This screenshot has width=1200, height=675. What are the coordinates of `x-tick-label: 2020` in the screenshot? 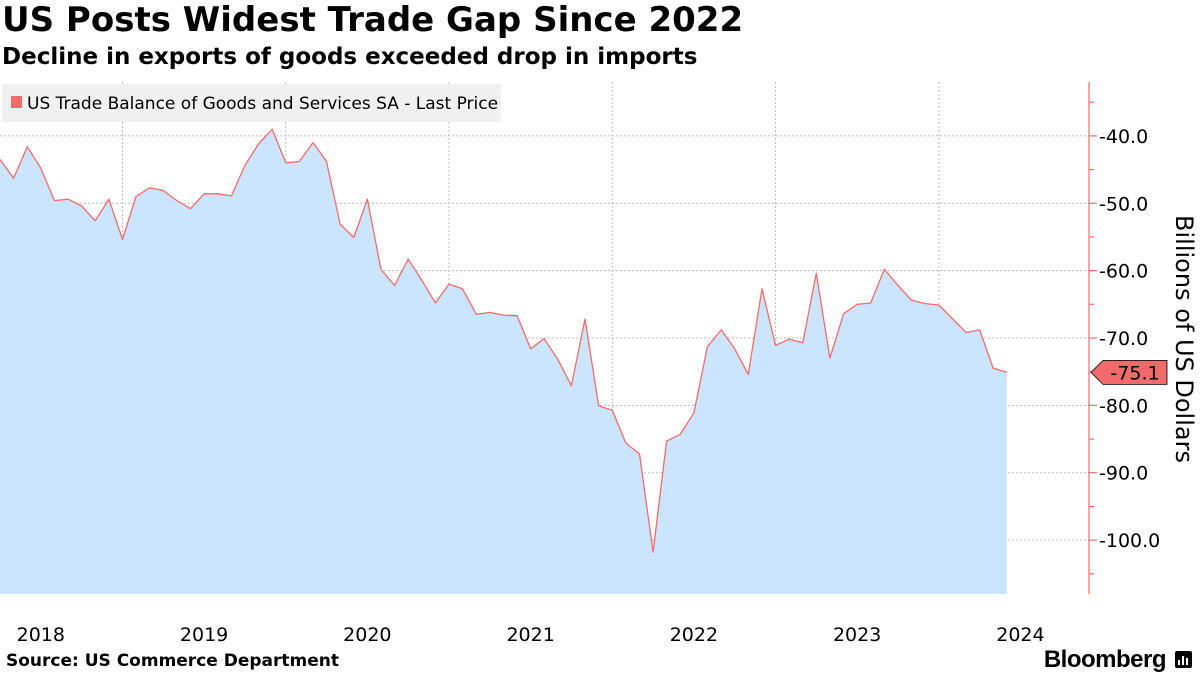 It's located at (367, 635).